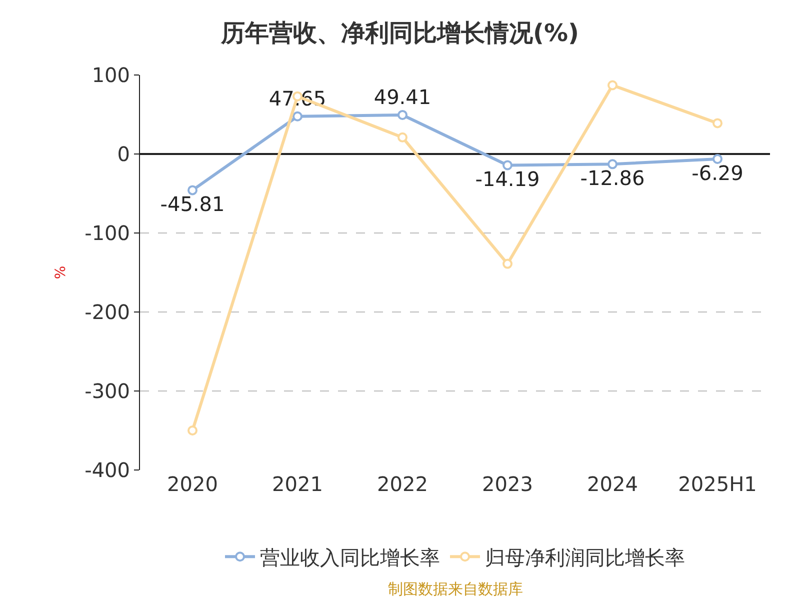  What do you see at coordinates (123, 154) in the screenshot?
I see `y-tick-label: 0` at bounding box center [123, 154].